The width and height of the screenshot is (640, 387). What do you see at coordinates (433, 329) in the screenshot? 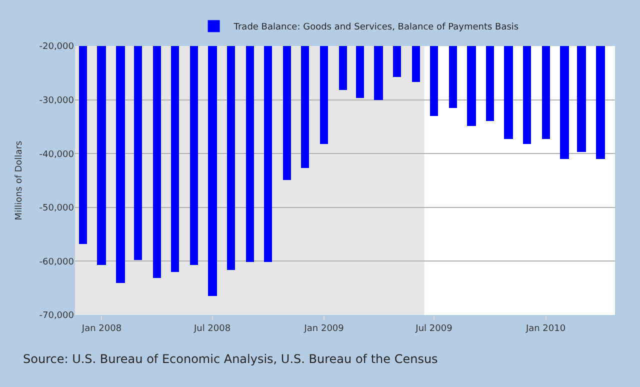
I see `x-tick-label: Jul 2009` at bounding box center [433, 329].